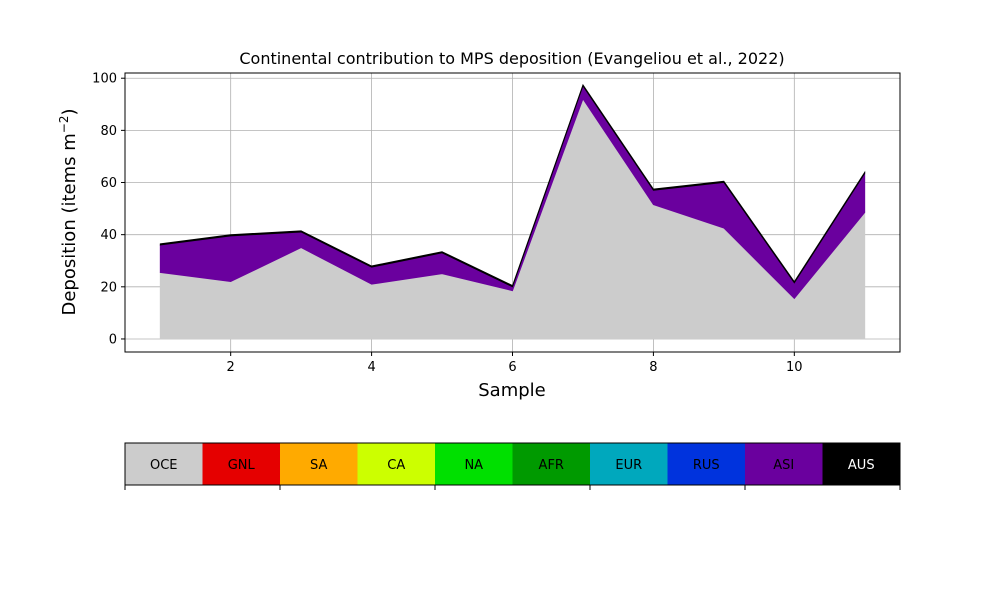 The image size is (1000, 600). What do you see at coordinates (113, 339) in the screenshot?
I see `y-tick-label: 0` at bounding box center [113, 339].